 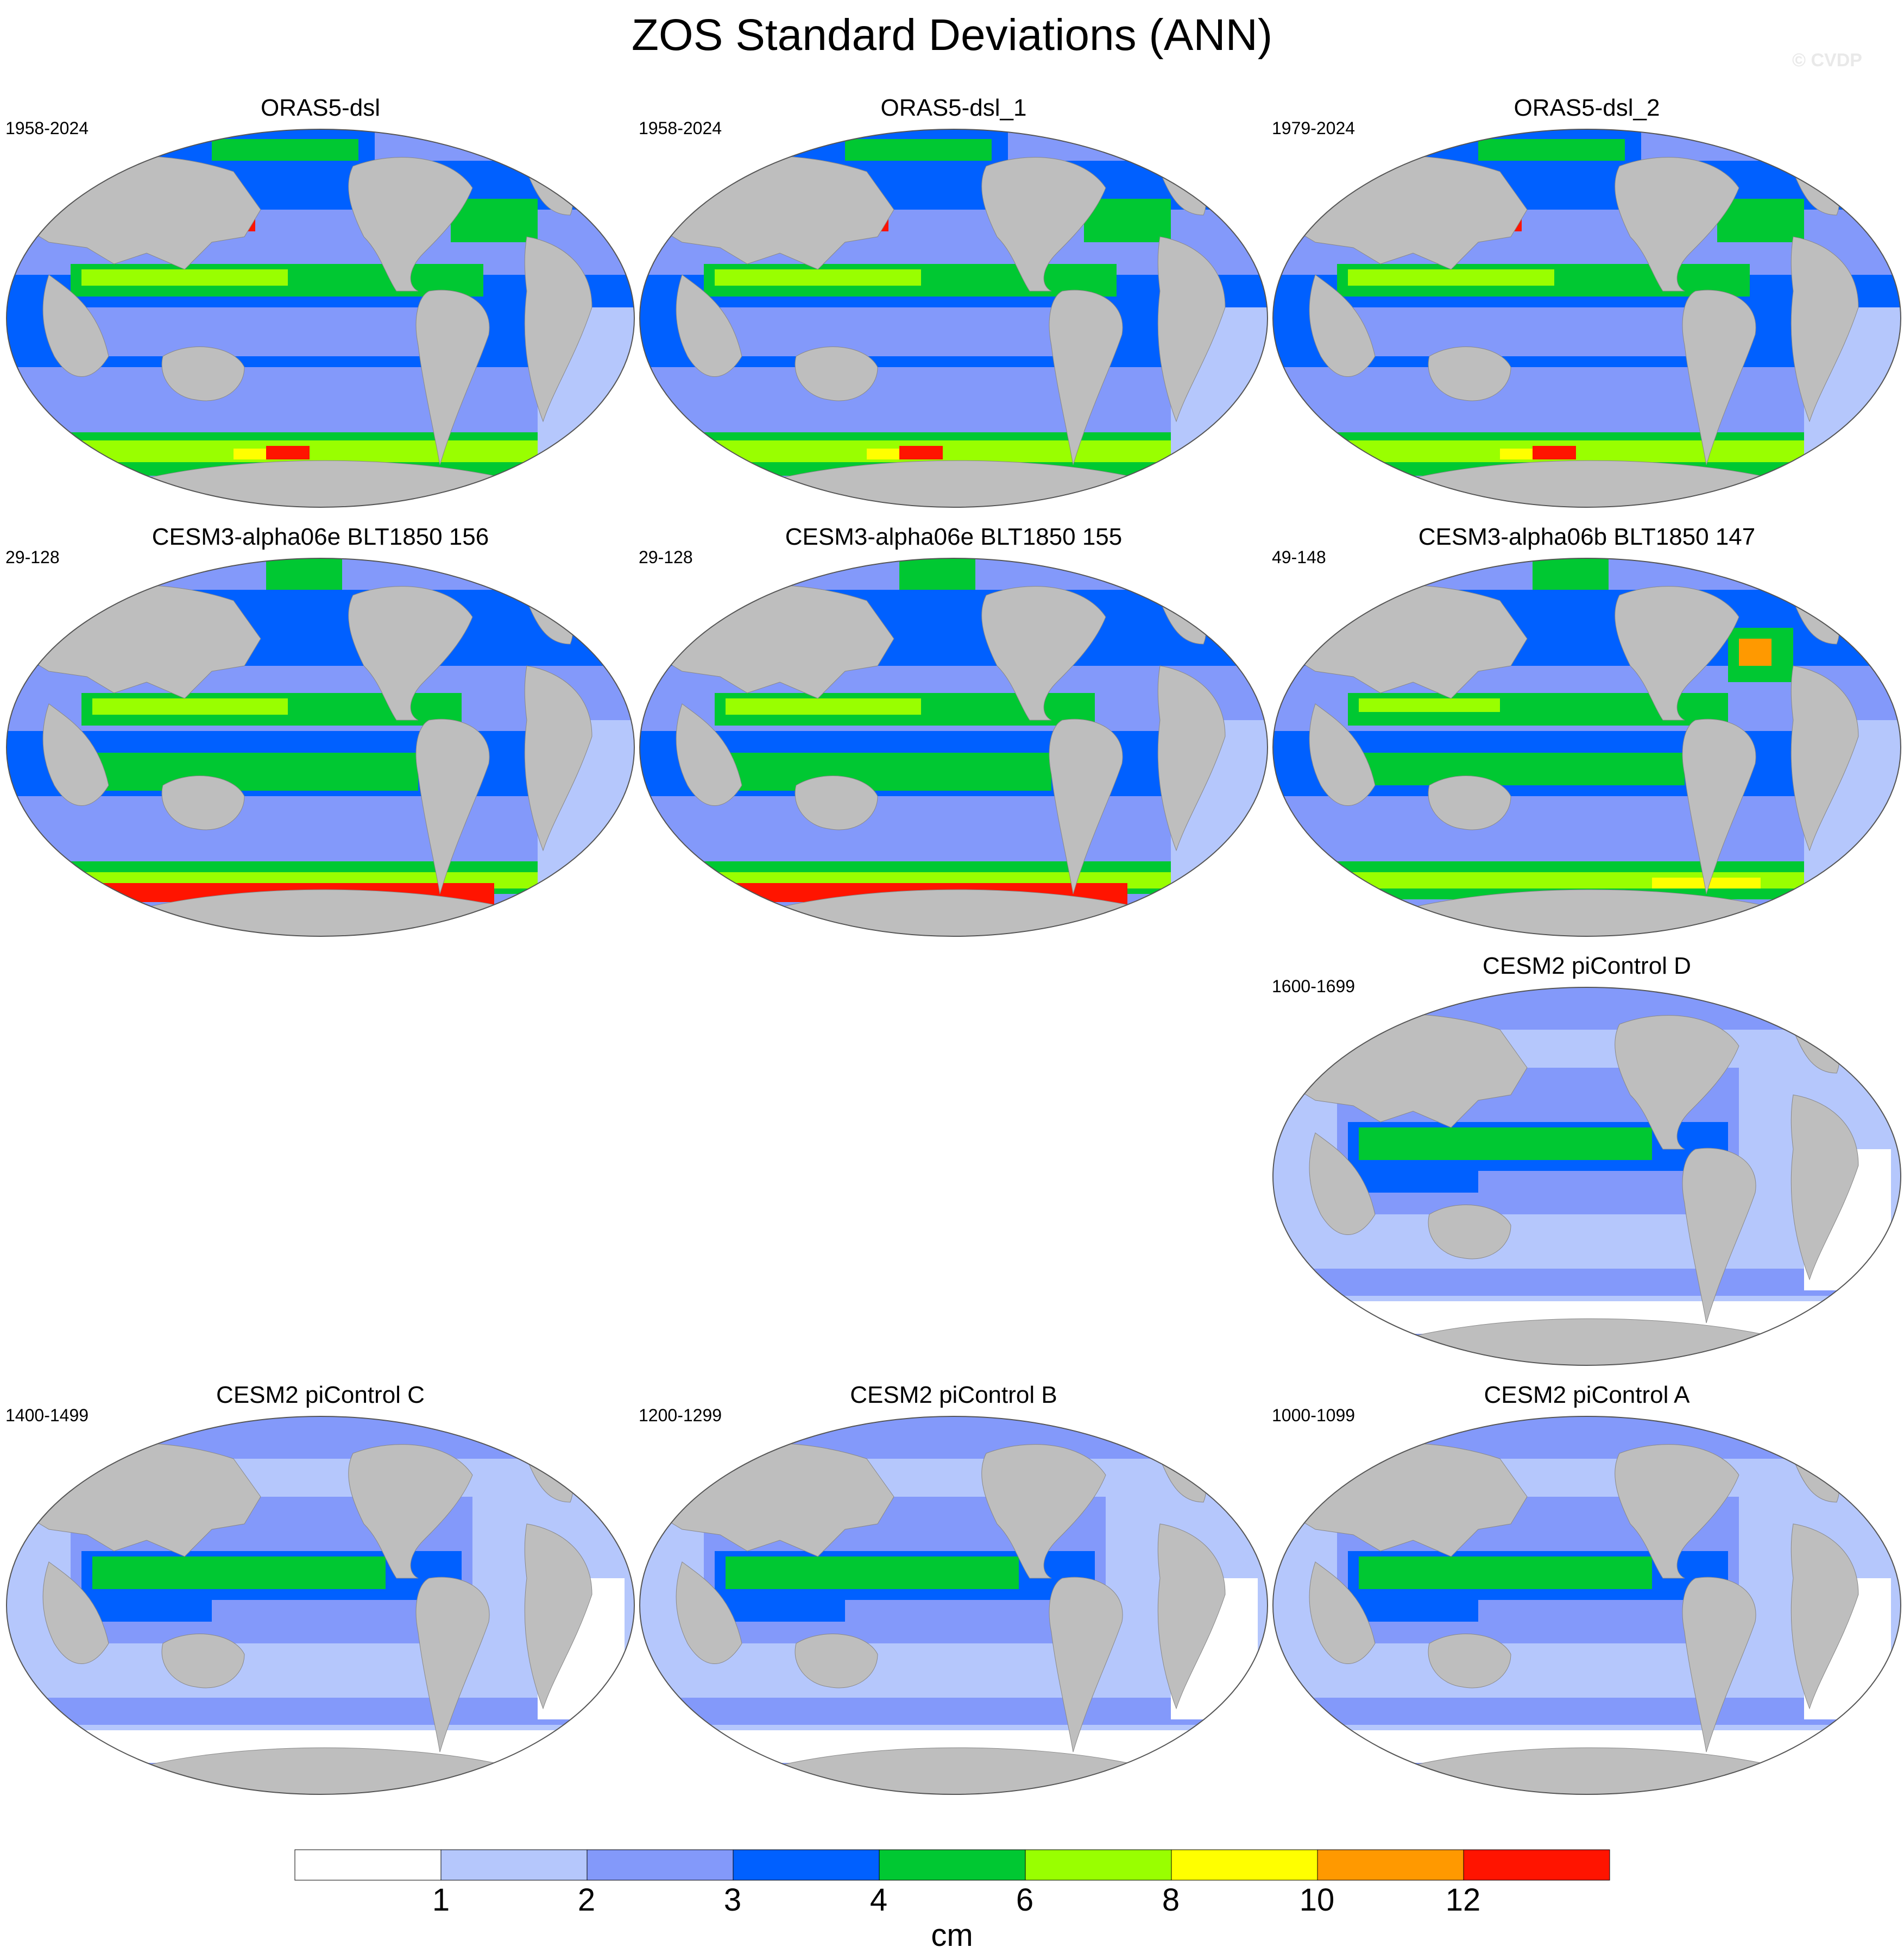 What do you see at coordinates (1314, 128) in the screenshot?
I see `panel-years: 1979-2024` at bounding box center [1314, 128].